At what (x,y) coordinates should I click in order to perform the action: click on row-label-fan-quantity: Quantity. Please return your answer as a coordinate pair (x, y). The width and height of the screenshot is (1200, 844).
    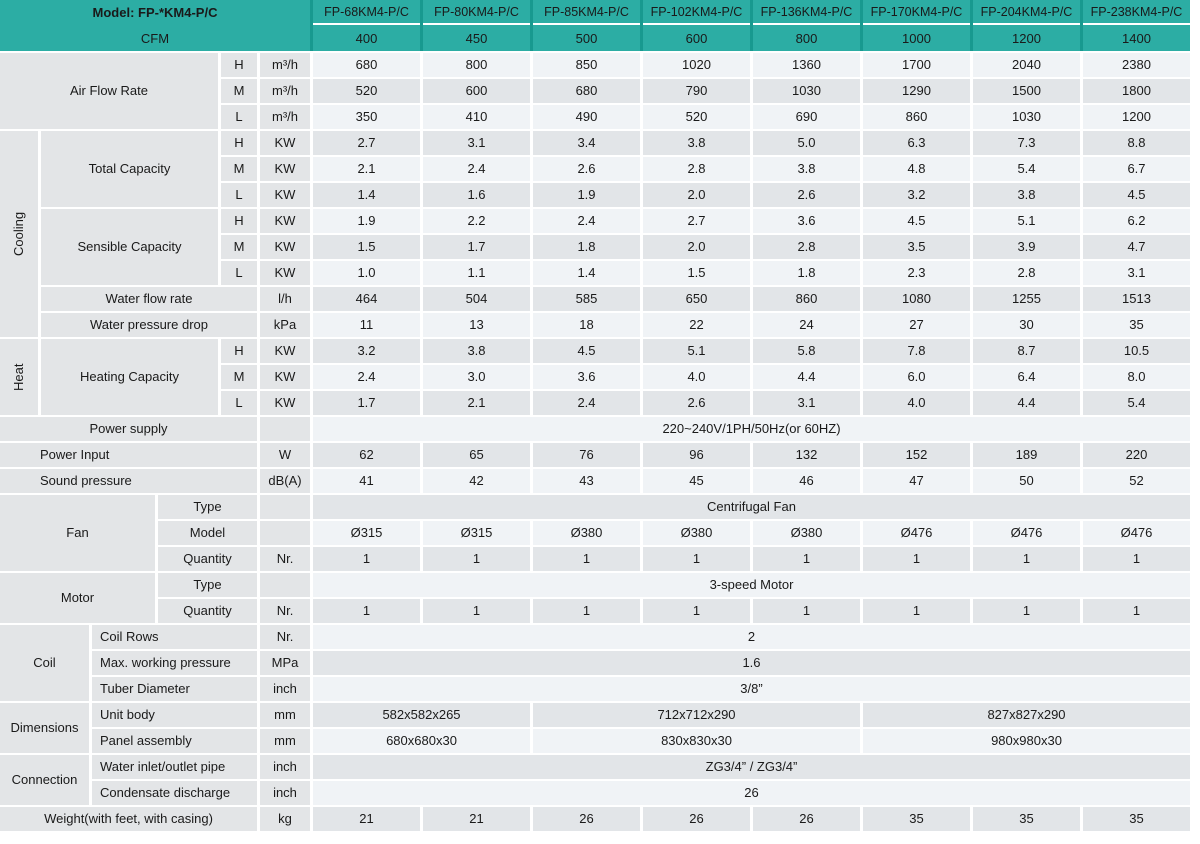
    Looking at the image, I should click on (207, 559).